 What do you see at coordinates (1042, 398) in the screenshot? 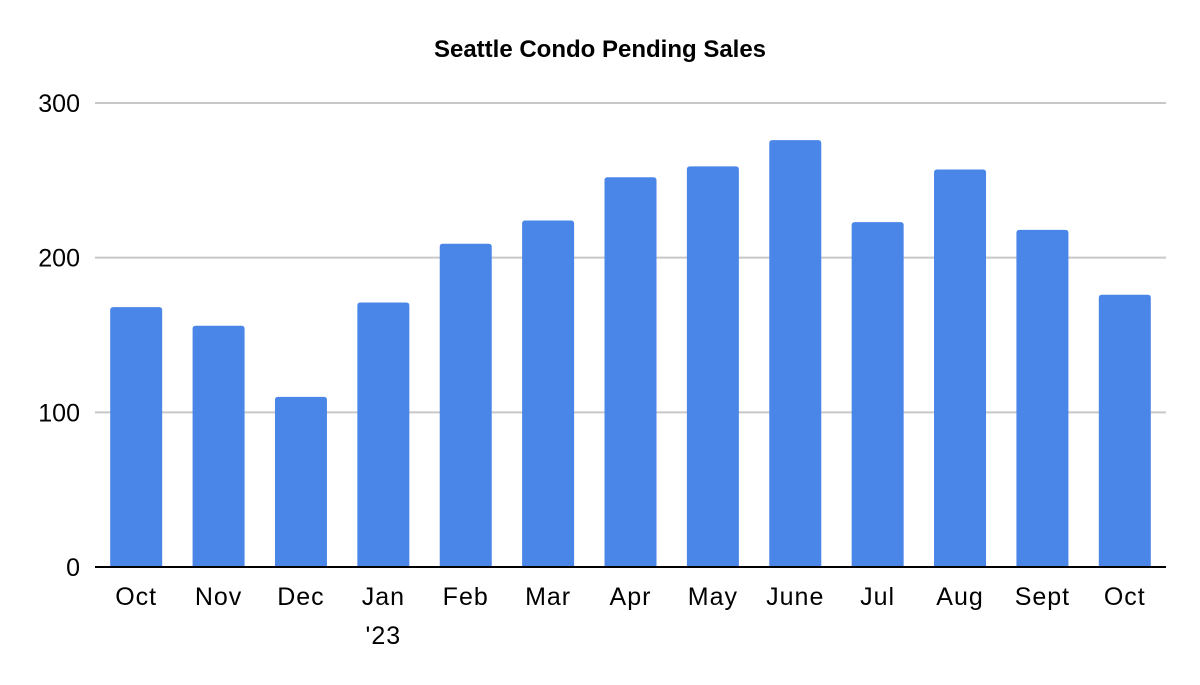
I see `bar-sept` at bounding box center [1042, 398].